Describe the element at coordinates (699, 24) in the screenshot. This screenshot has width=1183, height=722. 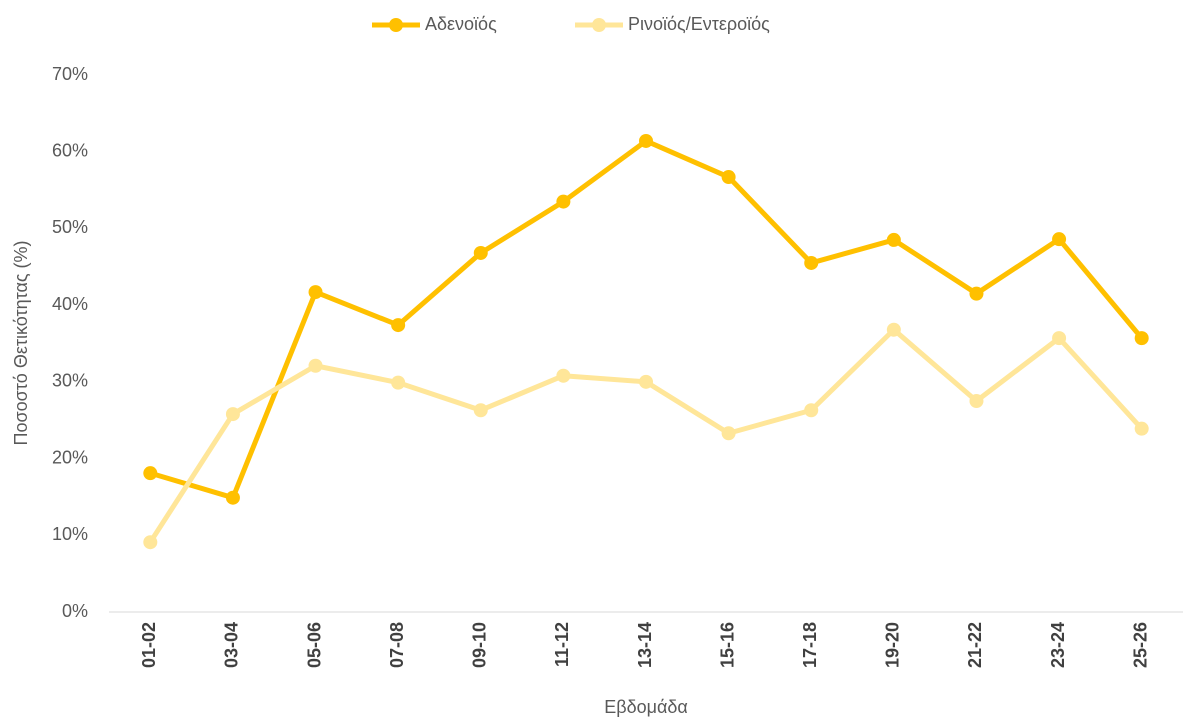
I see `legend-label: Ρινοϊός/Εντεροϊός` at that location.